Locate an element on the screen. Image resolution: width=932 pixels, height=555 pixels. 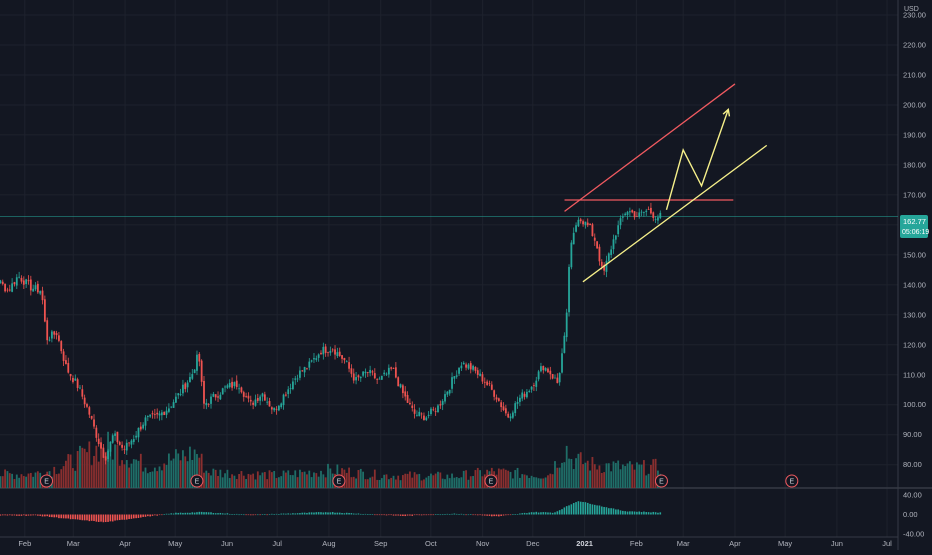
time-tick-label: Nov is located at coordinates (483, 543).